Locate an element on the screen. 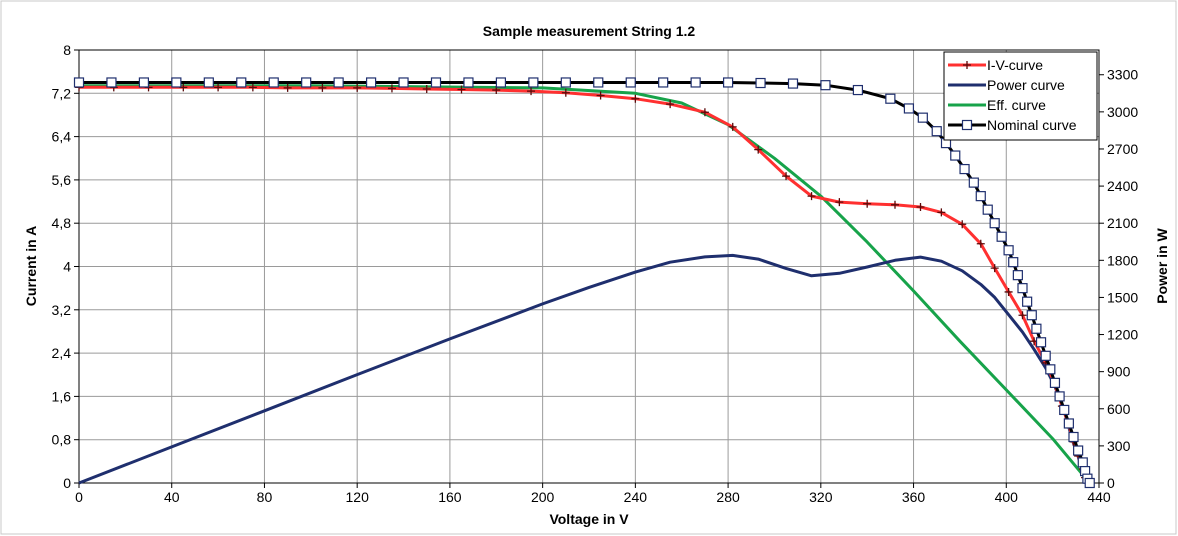 The image size is (1178, 536). x-axis-label: Voltage in V is located at coordinates (589, 519).